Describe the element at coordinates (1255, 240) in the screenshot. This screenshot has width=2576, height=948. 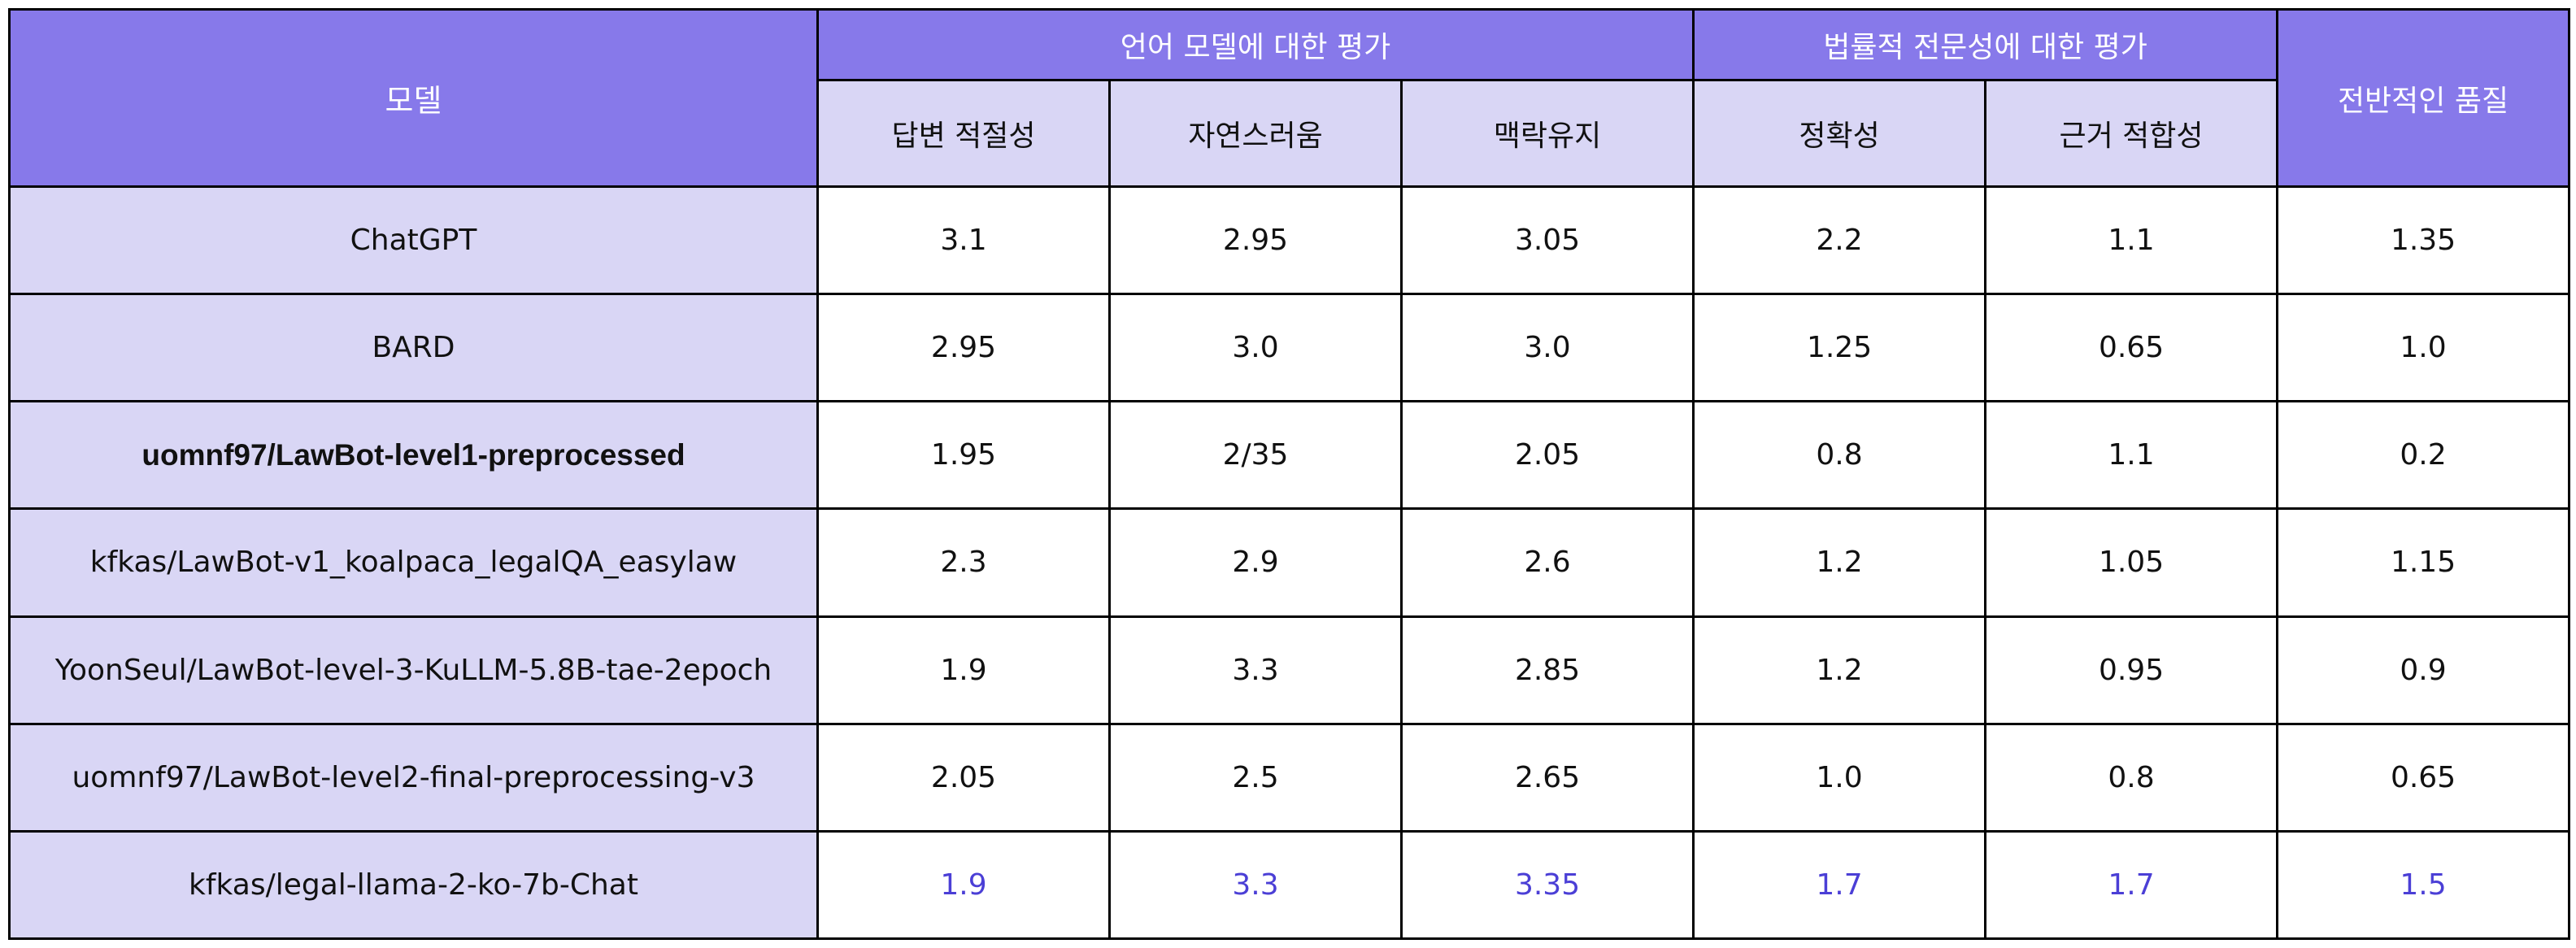
I see `score-cell-naturalness: 2.95` at that location.